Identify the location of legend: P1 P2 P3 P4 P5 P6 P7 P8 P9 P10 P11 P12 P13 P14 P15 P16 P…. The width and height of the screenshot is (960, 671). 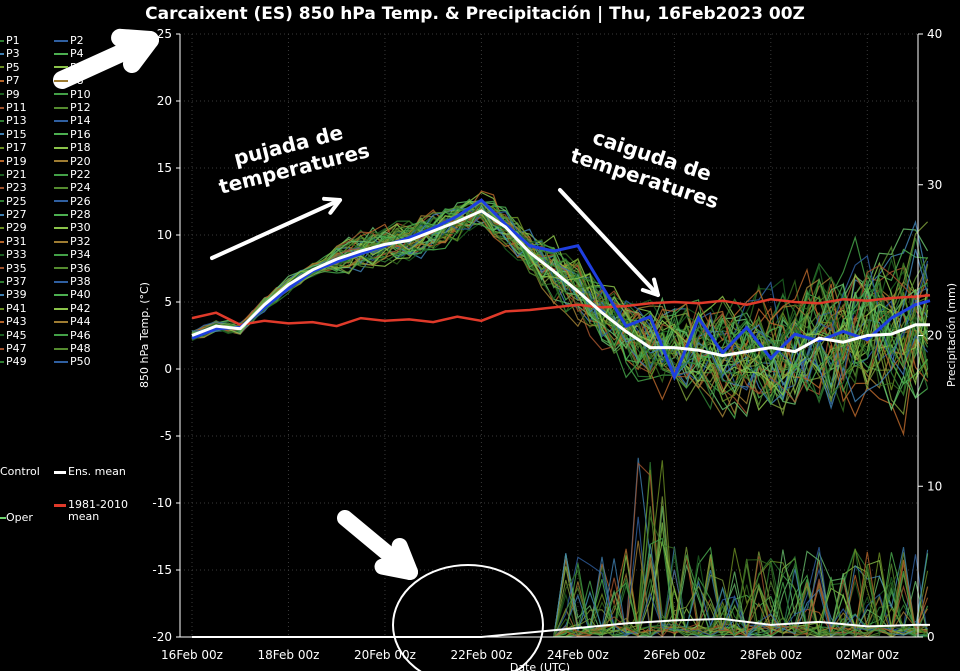
(75, 201).